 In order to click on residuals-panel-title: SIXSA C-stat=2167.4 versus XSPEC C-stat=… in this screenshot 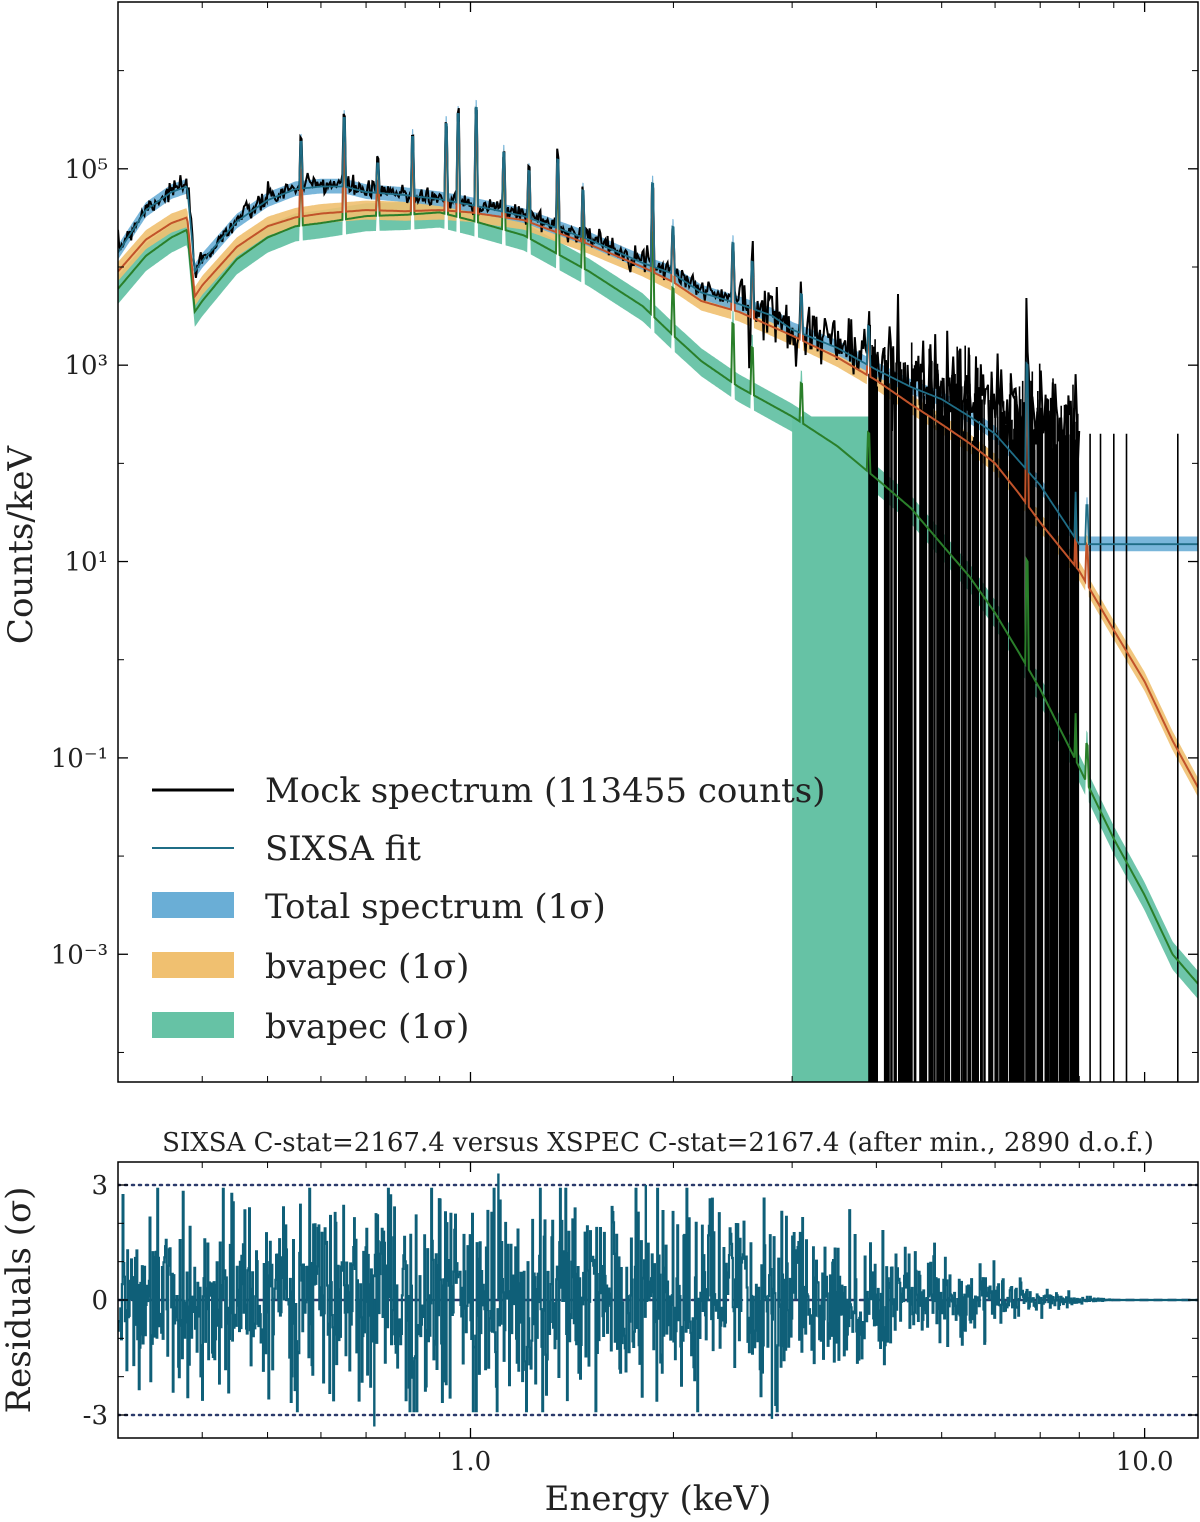, I will do `click(658, 1143)`.